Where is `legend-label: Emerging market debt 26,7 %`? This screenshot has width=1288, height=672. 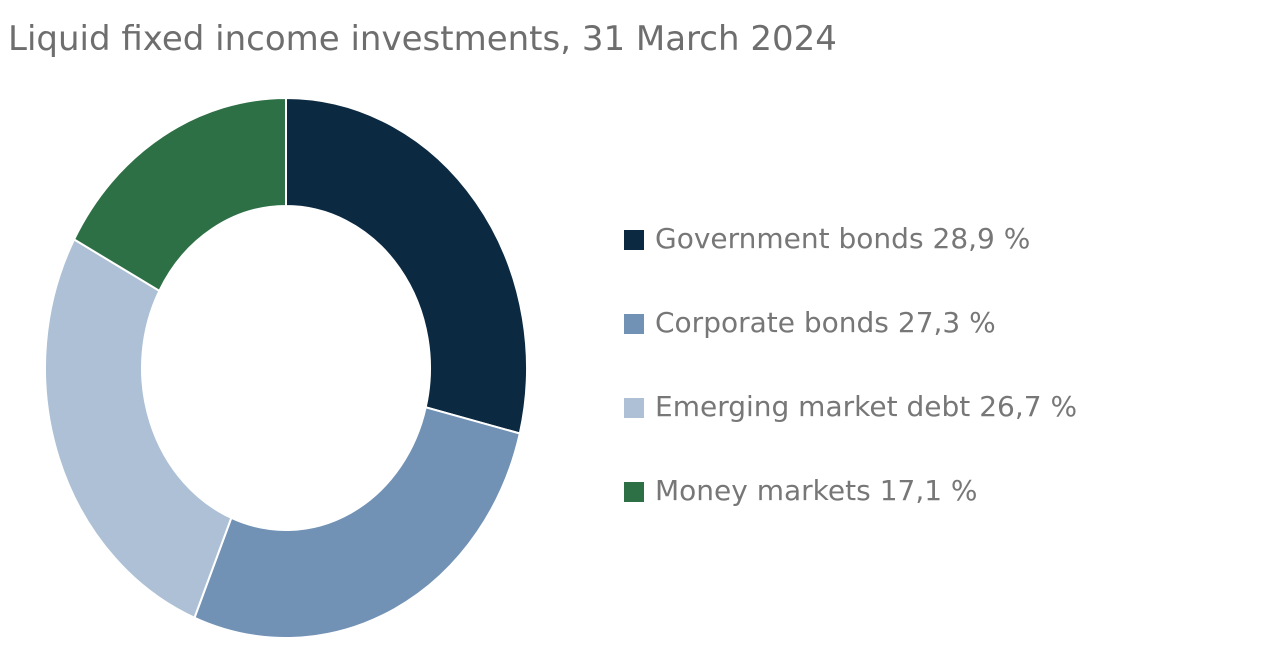
legend-label: Emerging market debt 26,7 % is located at coordinates (866, 406).